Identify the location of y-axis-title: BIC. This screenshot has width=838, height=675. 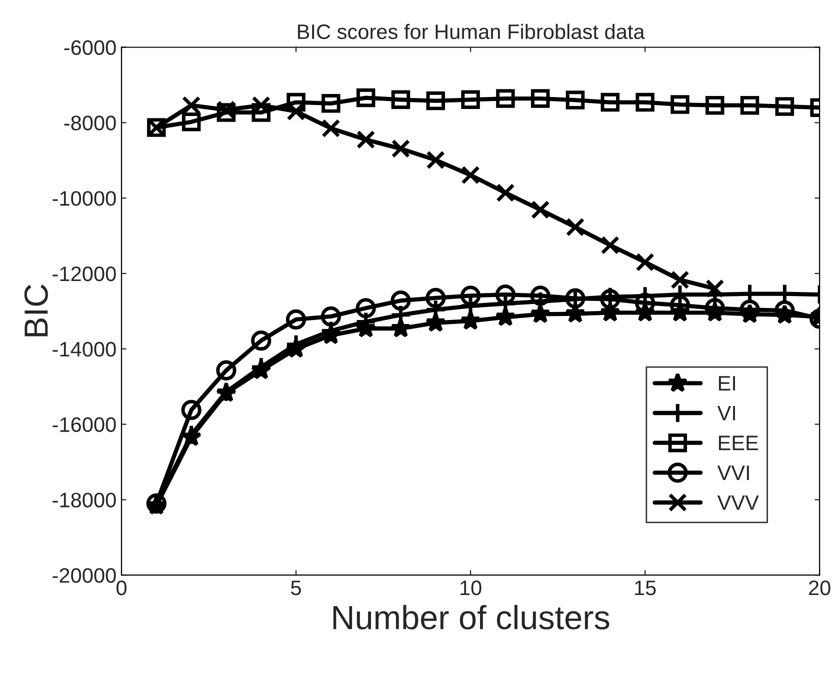
(36, 310).